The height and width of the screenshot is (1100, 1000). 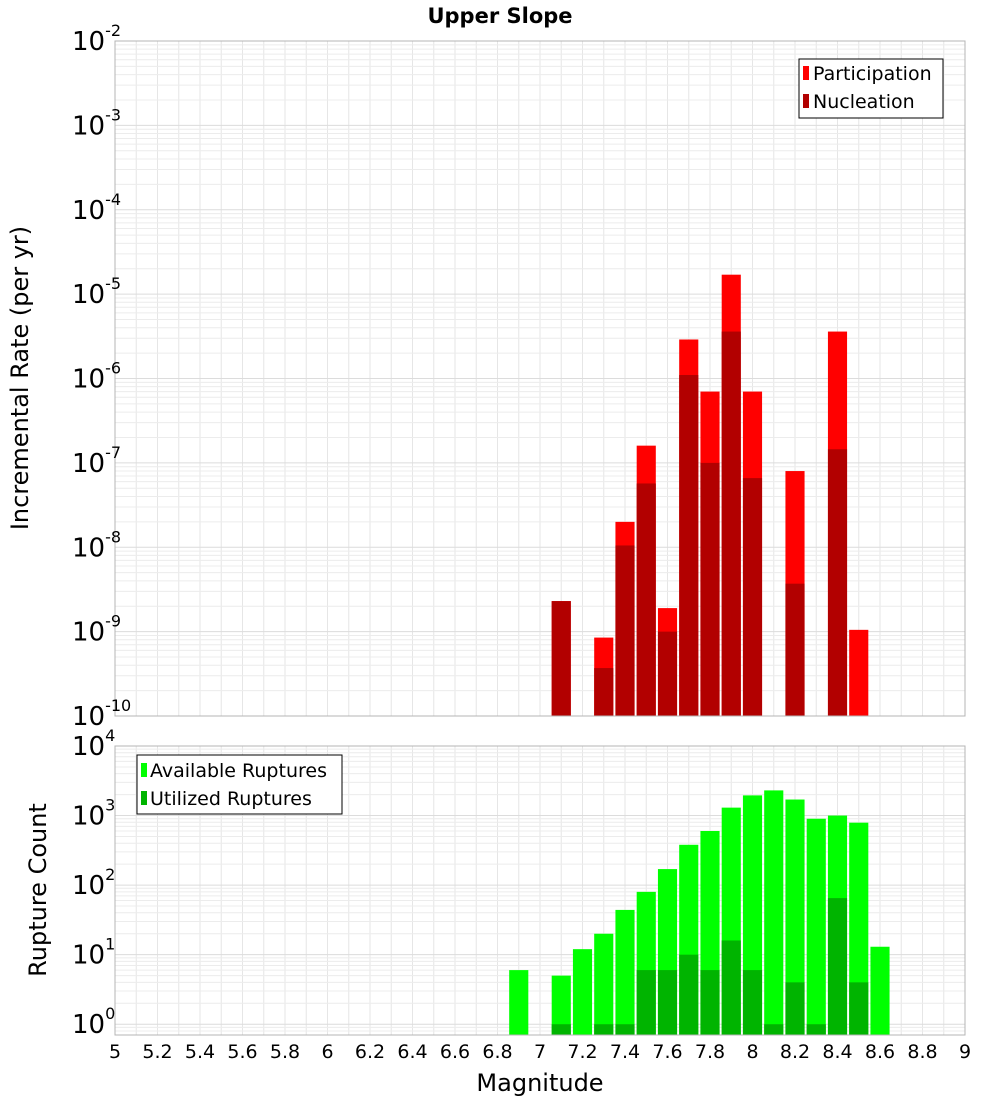 What do you see at coordinates (96, 461) in the screenshot?
I see `top-y-tick-label: 10⁻⁷` at bounding box center [96, 461].